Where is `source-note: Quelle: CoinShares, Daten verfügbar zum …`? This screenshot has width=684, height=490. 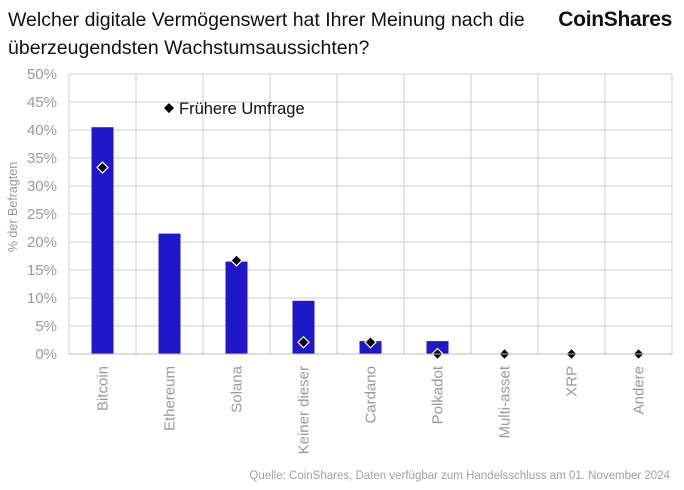 source-note: Quelle: CoinShares, Daten verfügbar zum … is located at coordinates (459, 476).